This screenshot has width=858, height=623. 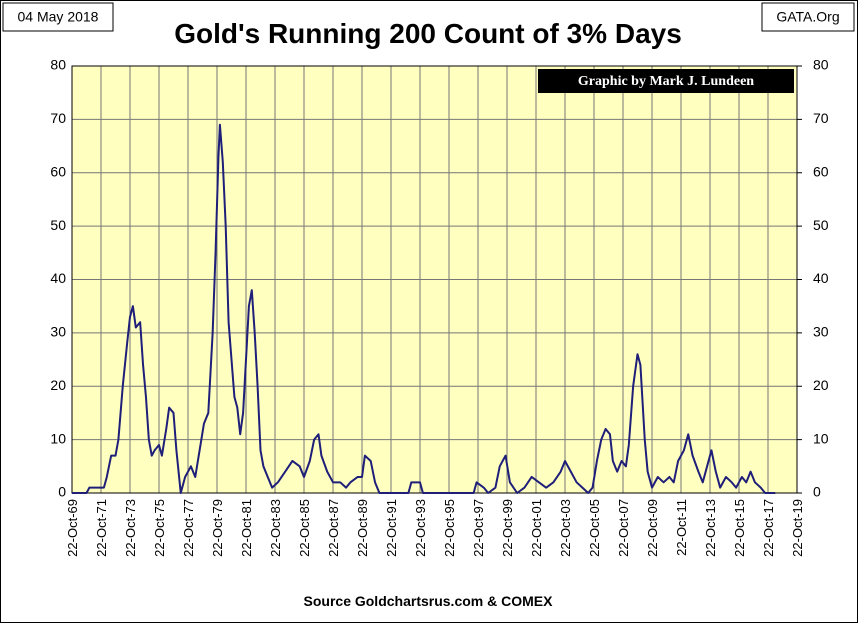 I want to click on y2-tick-label: 70, so click(x=821, y=118).